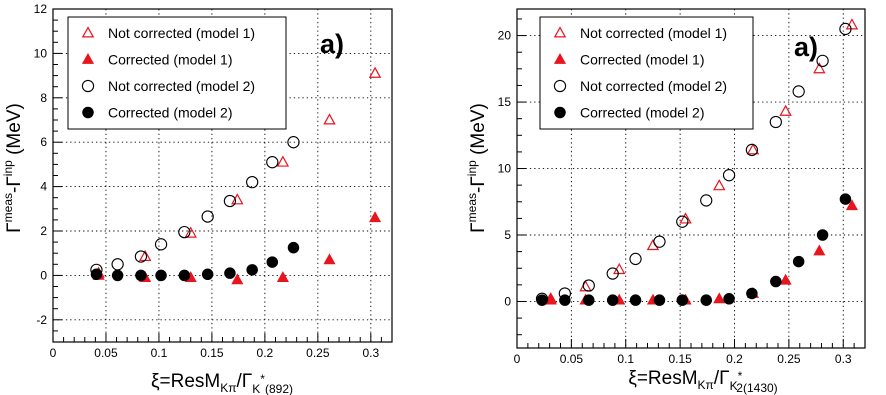  Describe the element at coordinates (265, 353) in the screenshot. I see `x-tick-label: 0.2` at that location.